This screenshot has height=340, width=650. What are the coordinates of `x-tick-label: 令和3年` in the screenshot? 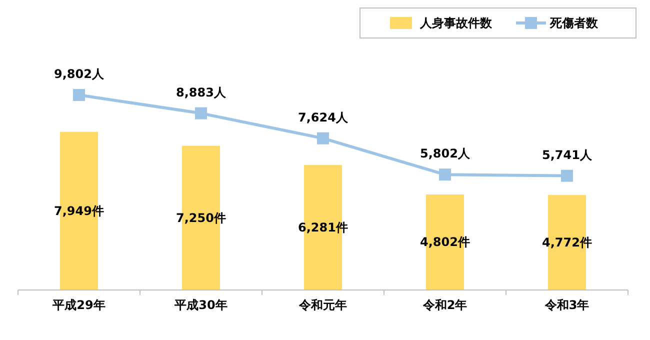 It's located at (567, 305).